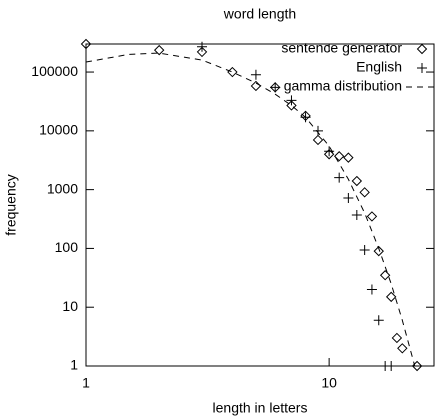 The image size is (440, 419). I want to click on legend-label: sentence generator, so click(341, 48).